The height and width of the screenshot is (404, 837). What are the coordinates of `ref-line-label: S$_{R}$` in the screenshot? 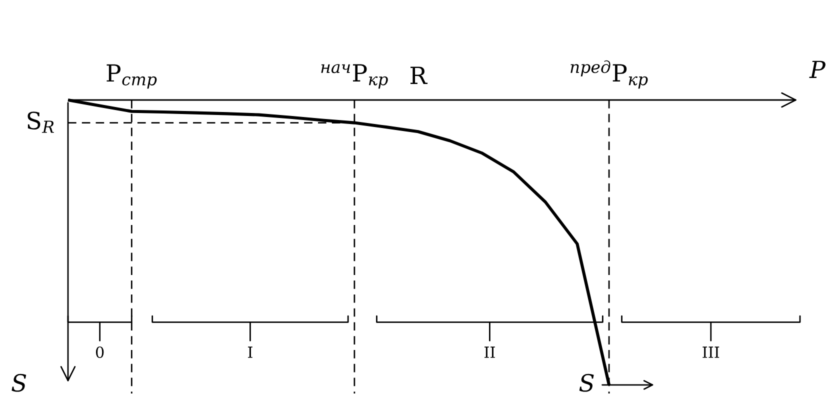 It's located at (41, 122).